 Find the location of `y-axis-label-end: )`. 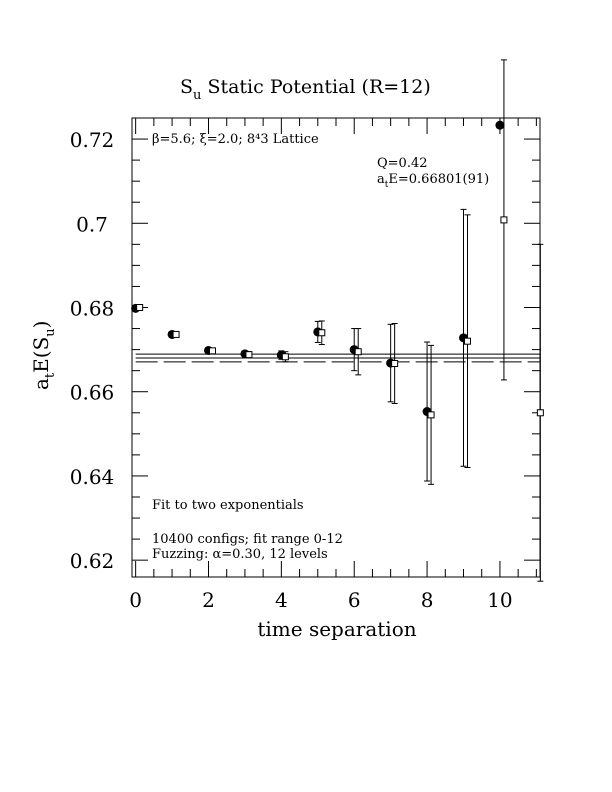

y-axis-label-end: ) is located at coordinates (41, 325).